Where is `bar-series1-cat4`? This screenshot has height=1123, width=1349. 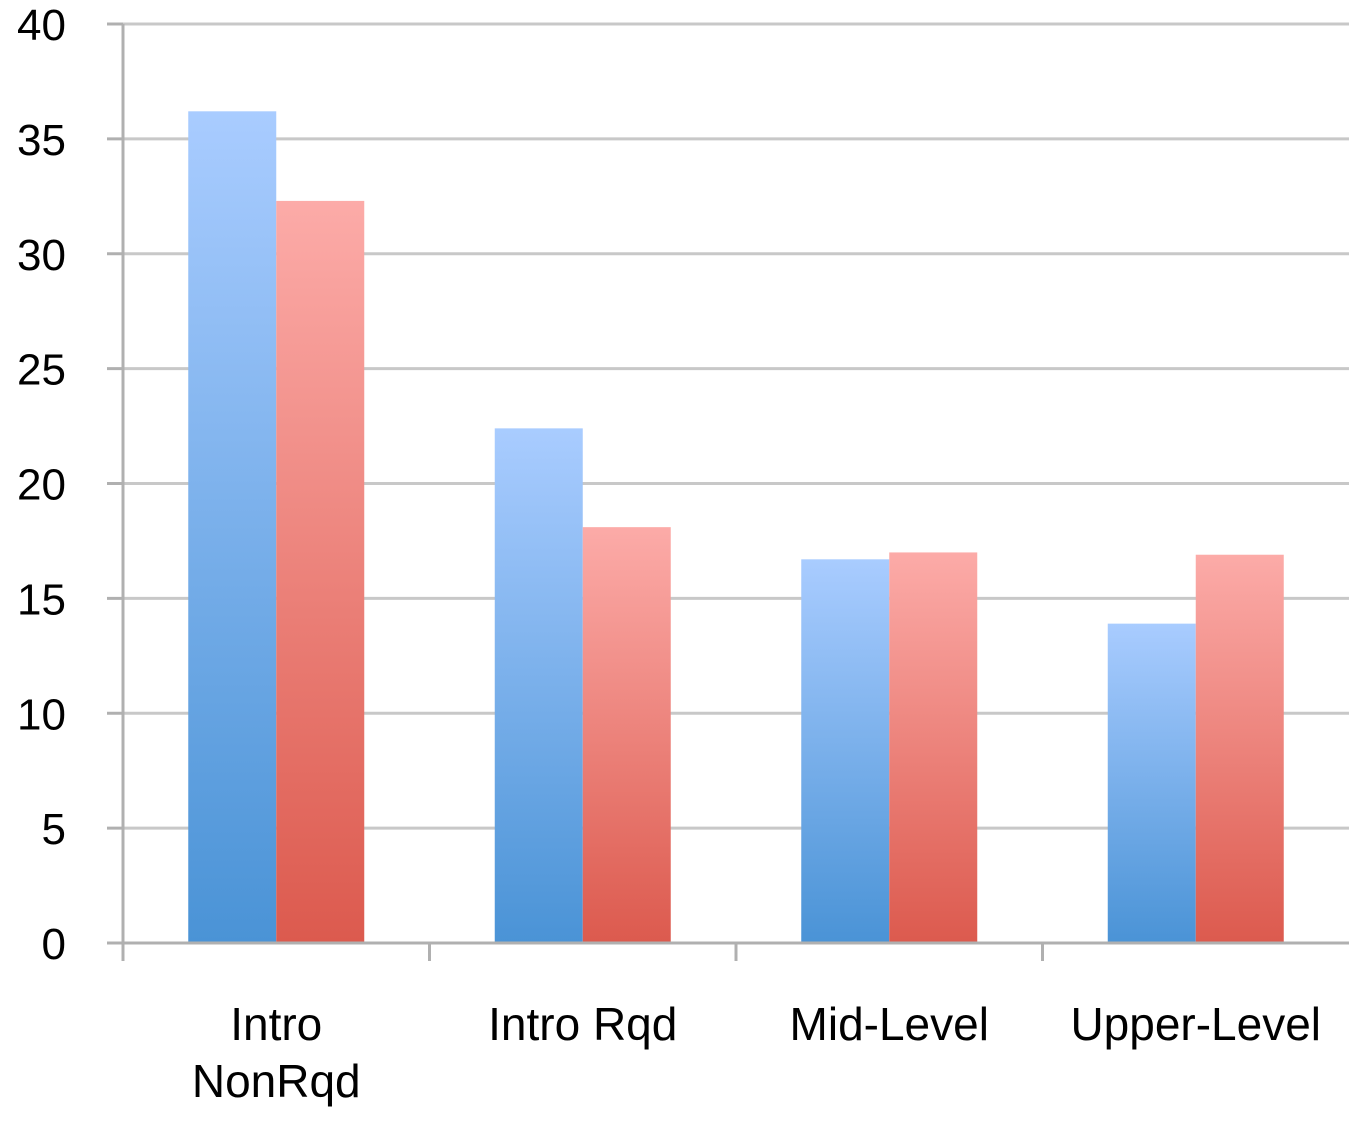 bar-series1-cat4 is located at coordinates (1151, 783).